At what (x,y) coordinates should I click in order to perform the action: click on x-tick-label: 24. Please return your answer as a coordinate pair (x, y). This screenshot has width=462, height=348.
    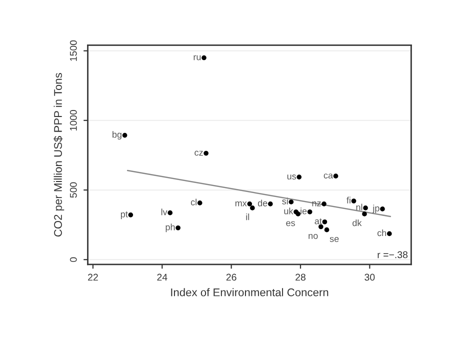
    Looking at the image, I should click on (162, 277).